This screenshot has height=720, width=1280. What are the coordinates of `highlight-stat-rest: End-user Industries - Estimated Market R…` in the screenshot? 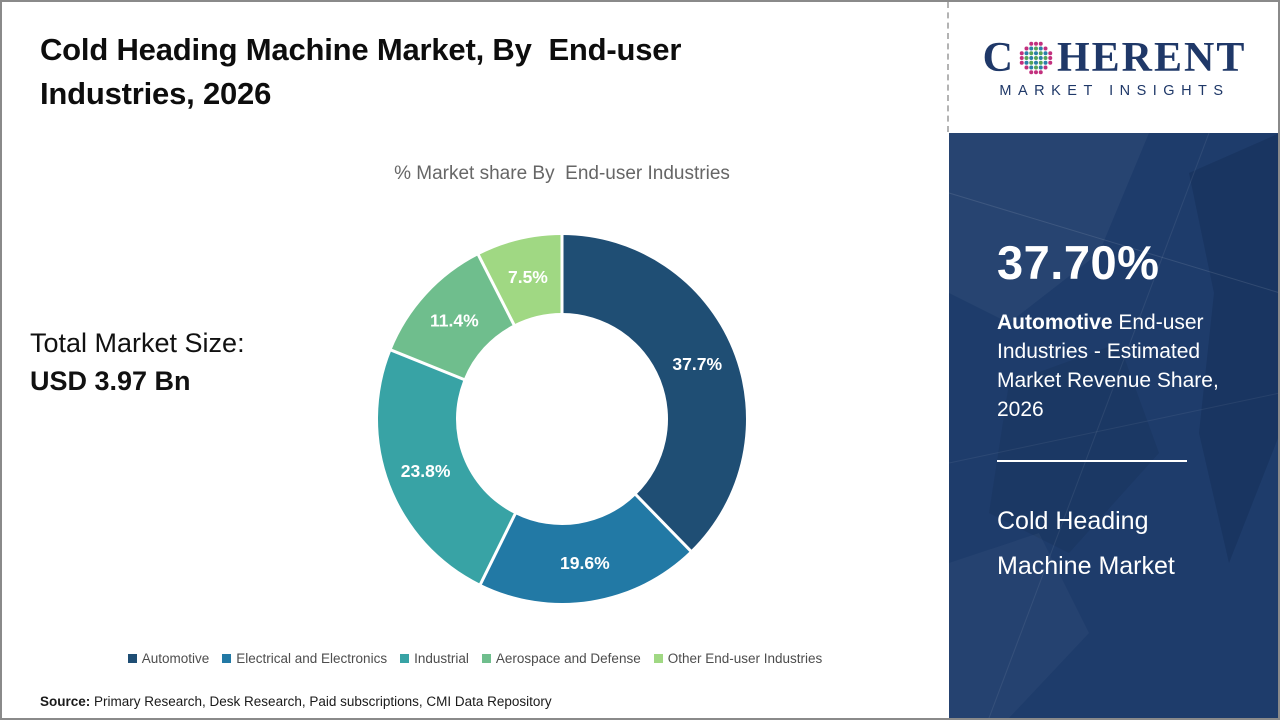 It's located at (1108, 366).